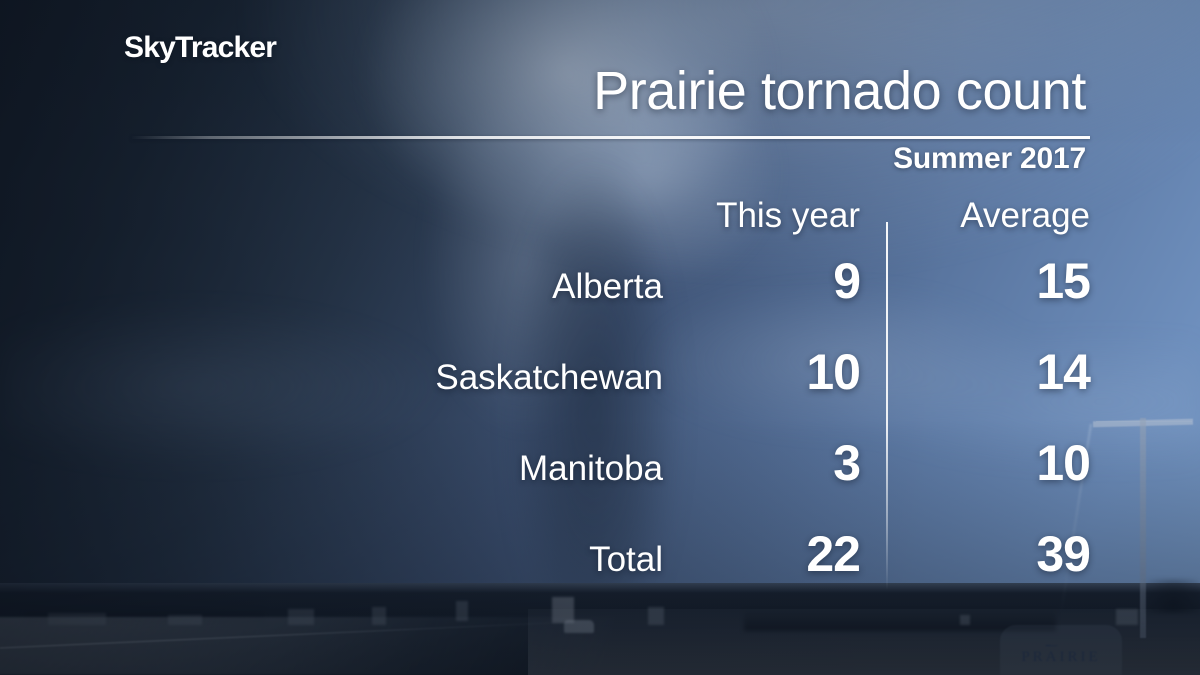 This screenshot has height=675, width=1200. What do you see at coordinates (549, 377) in the screenshot?
I see `row-label: Saskatchewan` at bounding box center [549, 377].